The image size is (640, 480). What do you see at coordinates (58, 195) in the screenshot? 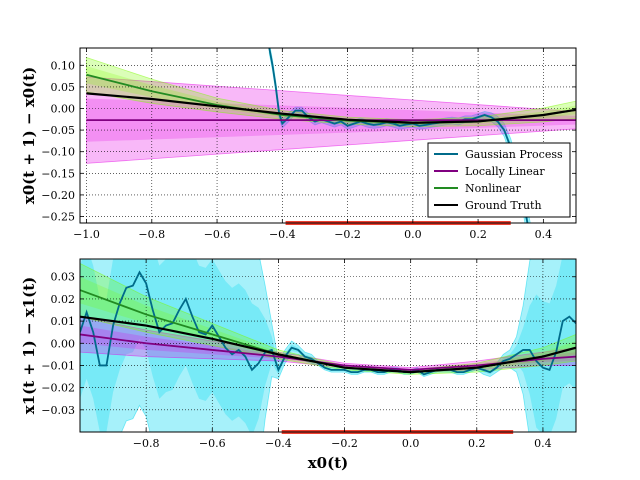
I see `y-tick-label: −0.20` at bounding box center [58, 195].